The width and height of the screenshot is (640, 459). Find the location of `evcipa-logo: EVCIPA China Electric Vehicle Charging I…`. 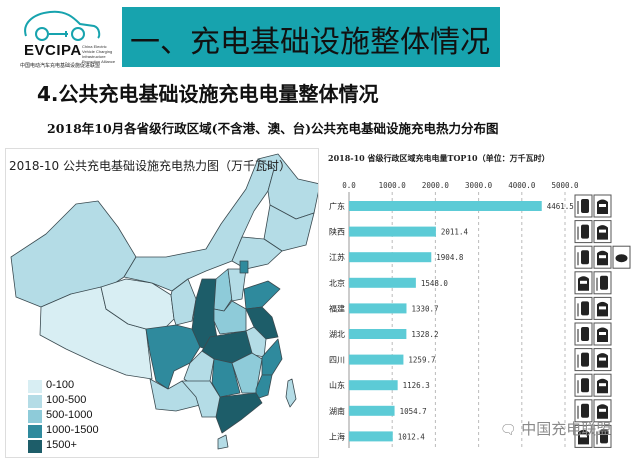

evcipa-logo: EVCIPA China Electric Vehicle Charging I… is located at coordinates (67, 37).